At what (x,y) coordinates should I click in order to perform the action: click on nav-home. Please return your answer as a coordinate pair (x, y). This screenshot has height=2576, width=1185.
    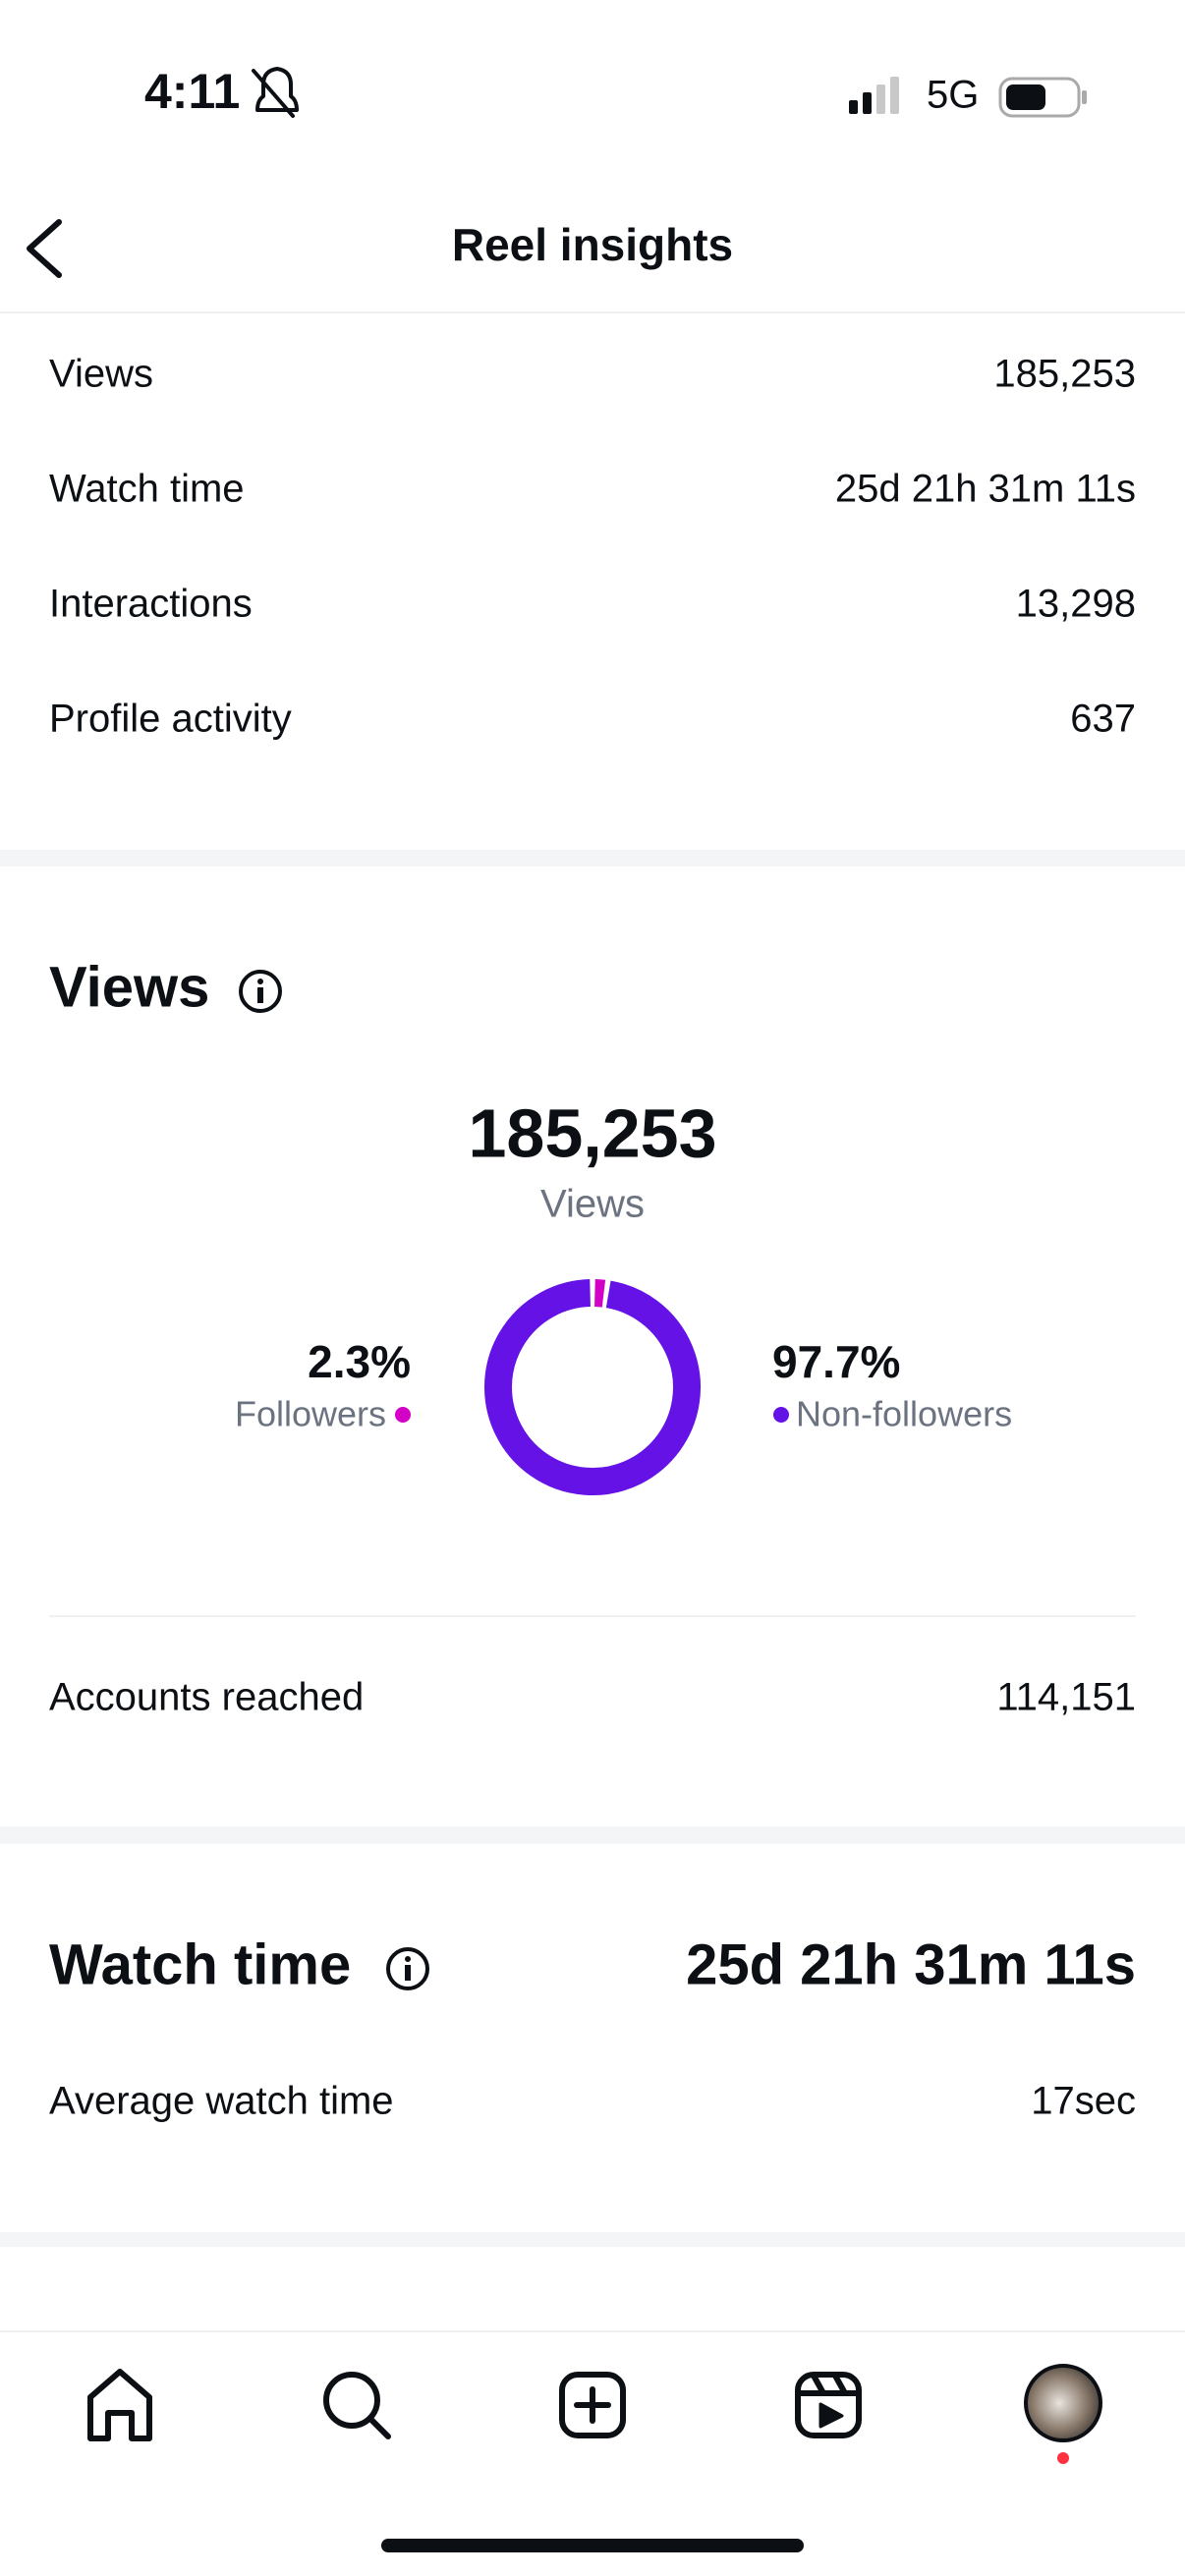
    Looking at the image, I should click on (120, 2405).